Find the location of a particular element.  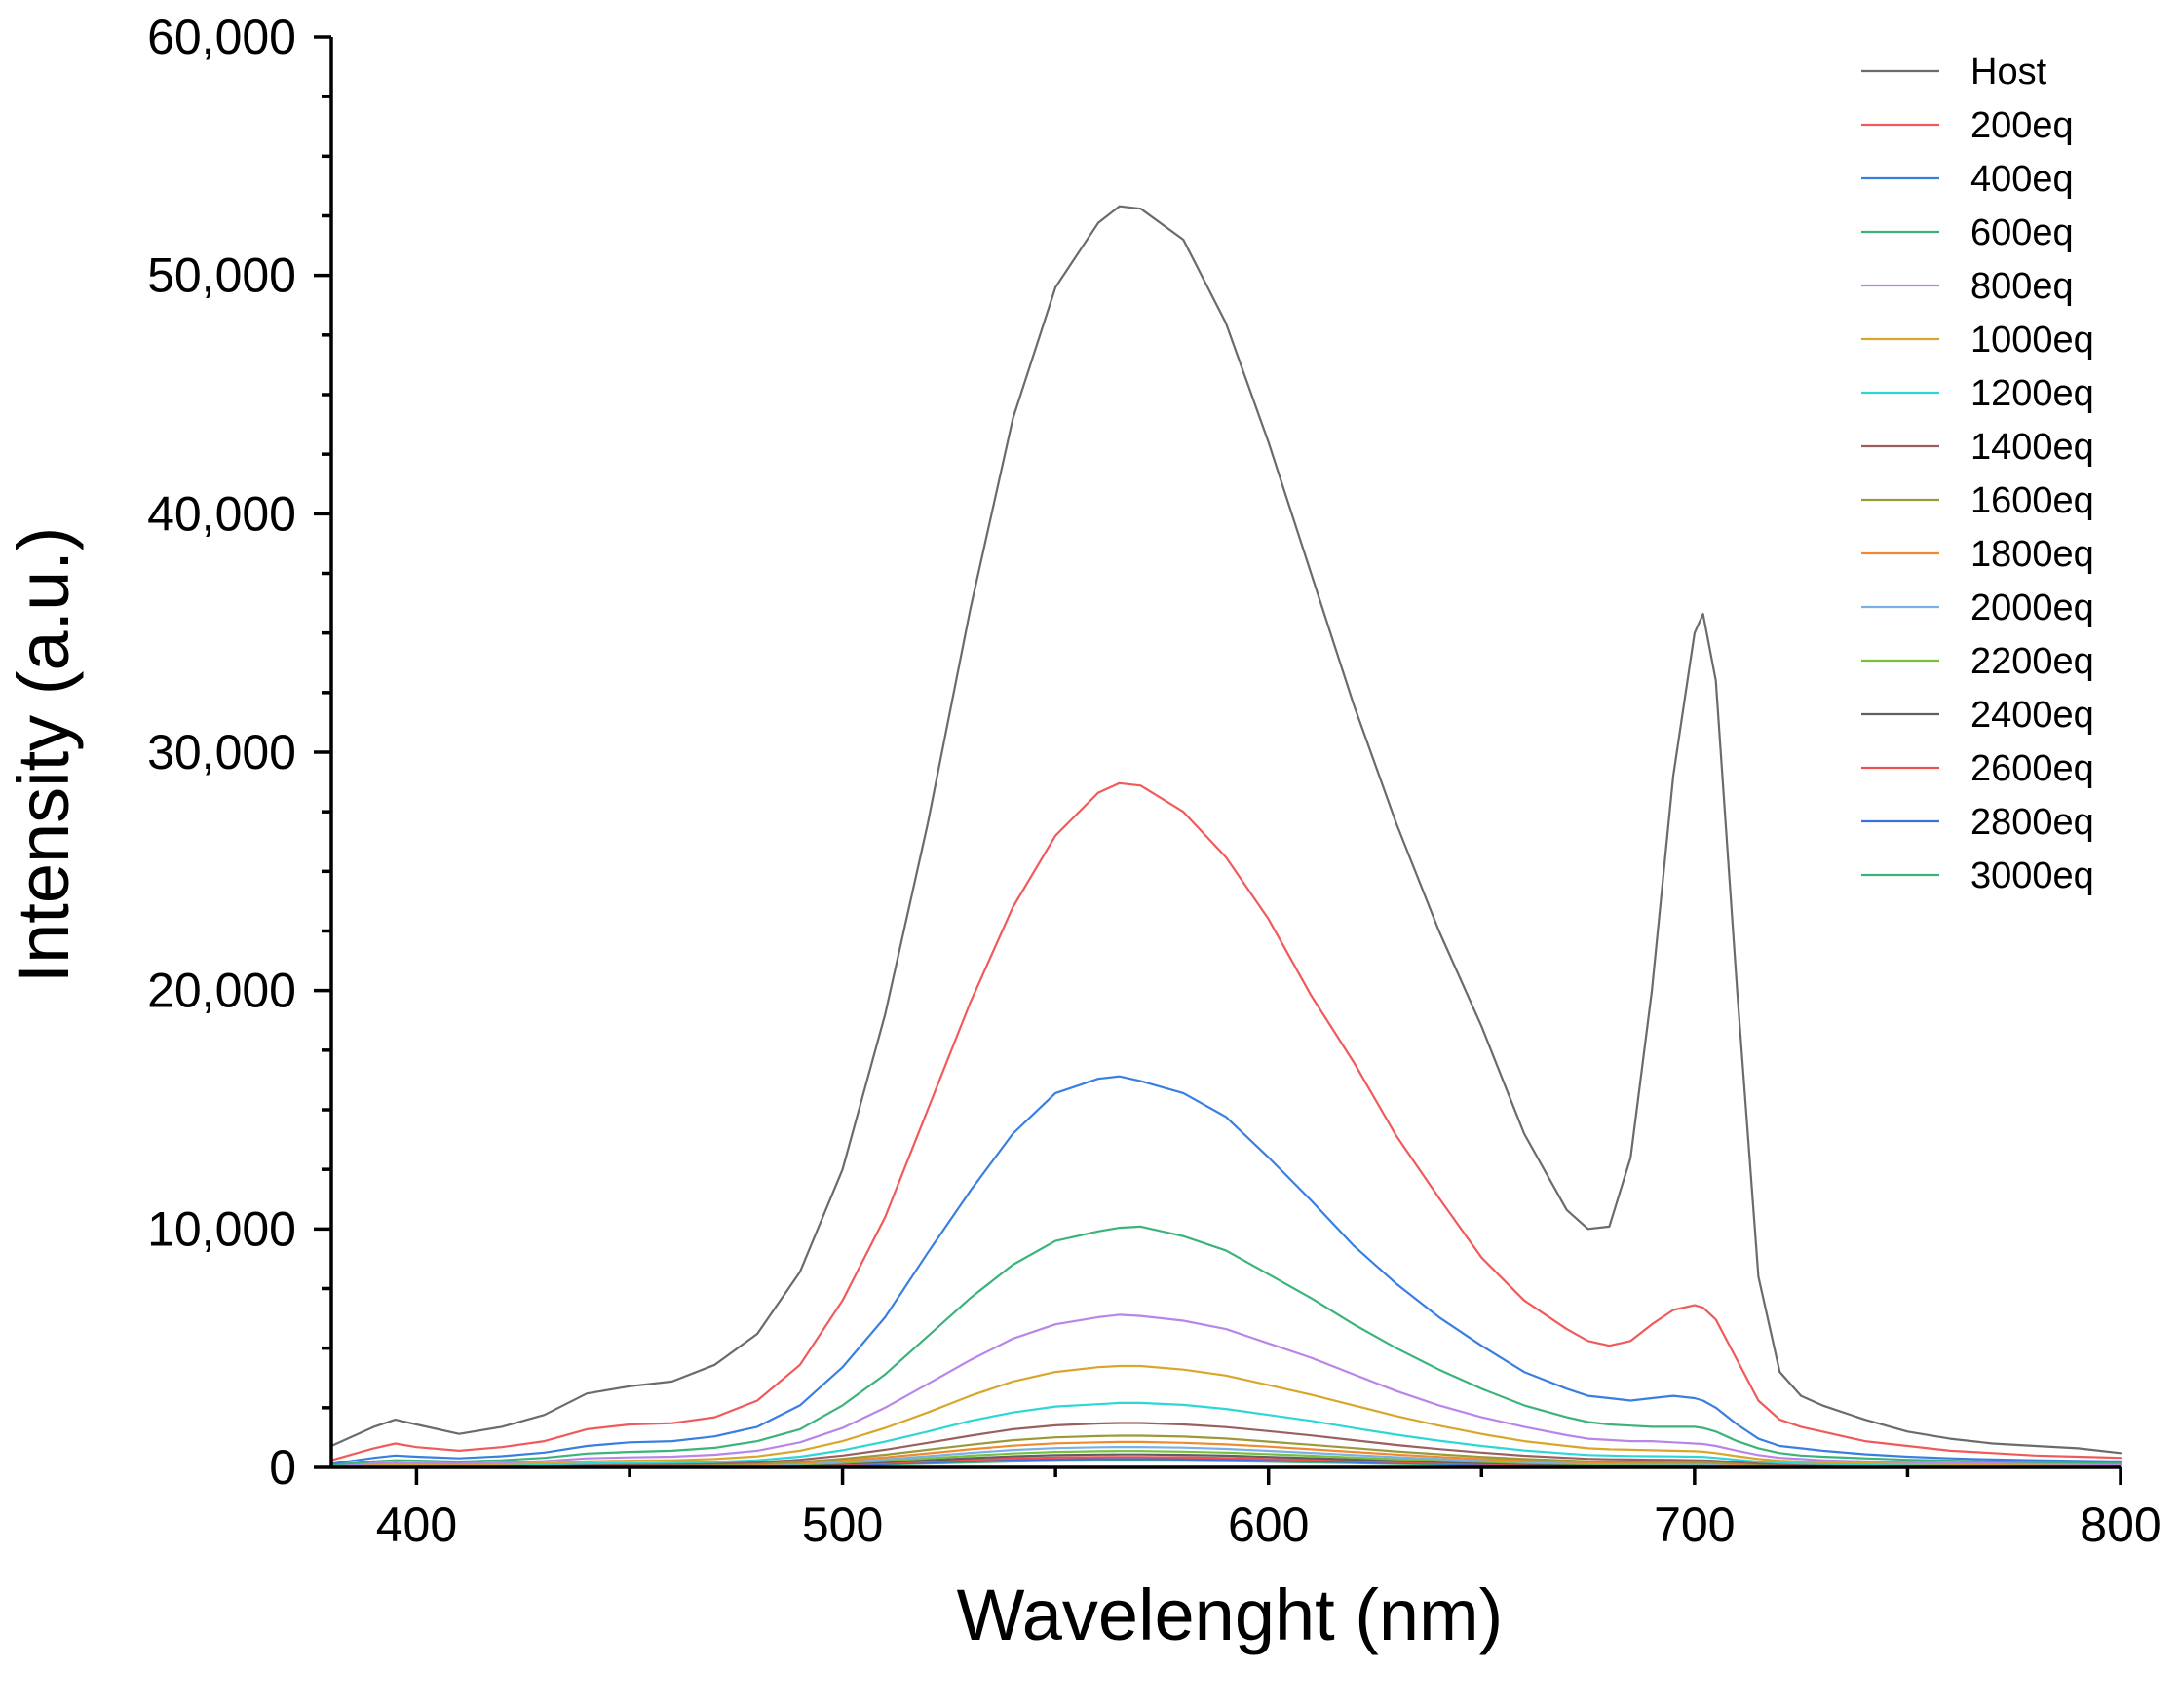

legend-label: 2600eq is located at coordinates (2032, 769).